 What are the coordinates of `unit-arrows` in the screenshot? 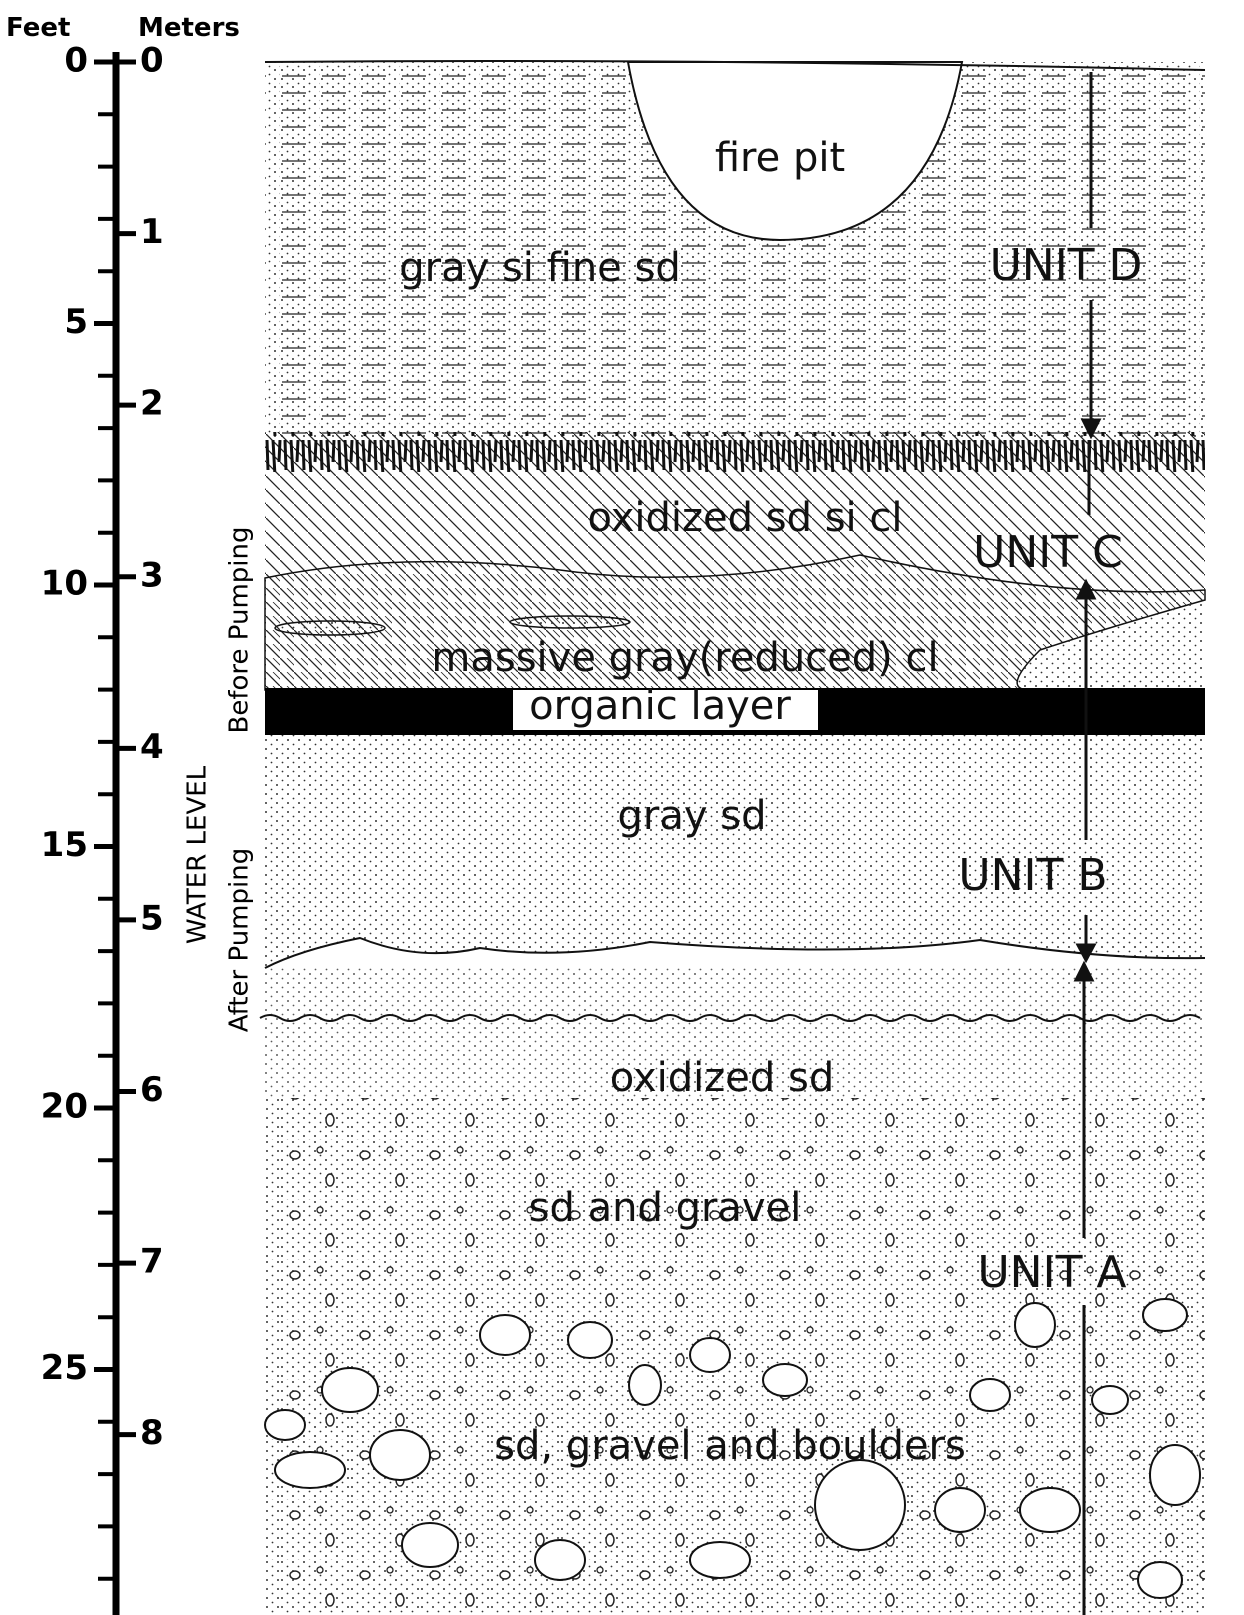 It's located at (1087, 843).